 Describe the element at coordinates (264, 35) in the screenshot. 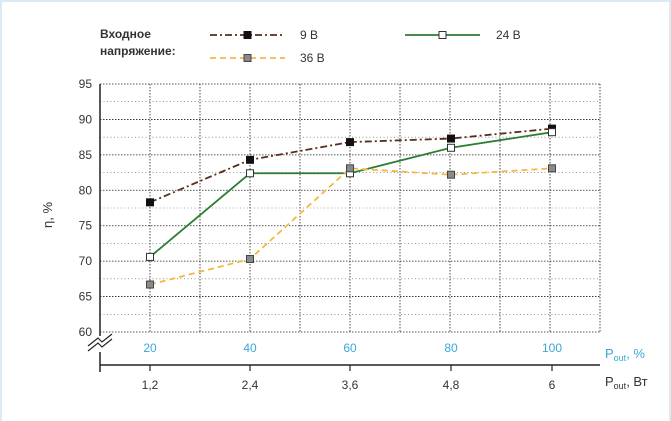

I see `legend-item-0: 9 В` at that location.